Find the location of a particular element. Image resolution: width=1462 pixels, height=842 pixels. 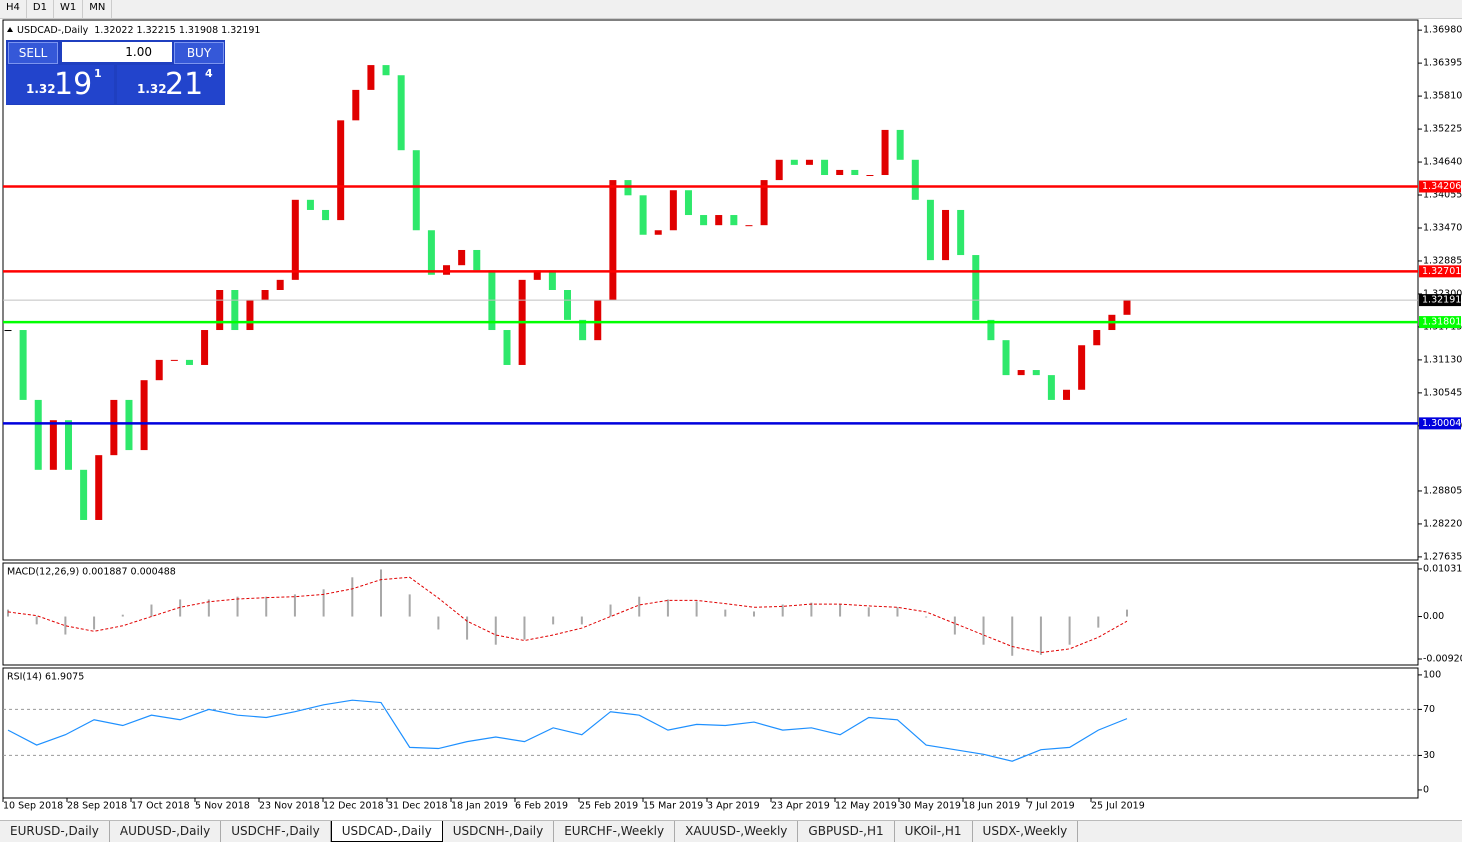

price-big: 1.32 is located at coordinates (41, 89).